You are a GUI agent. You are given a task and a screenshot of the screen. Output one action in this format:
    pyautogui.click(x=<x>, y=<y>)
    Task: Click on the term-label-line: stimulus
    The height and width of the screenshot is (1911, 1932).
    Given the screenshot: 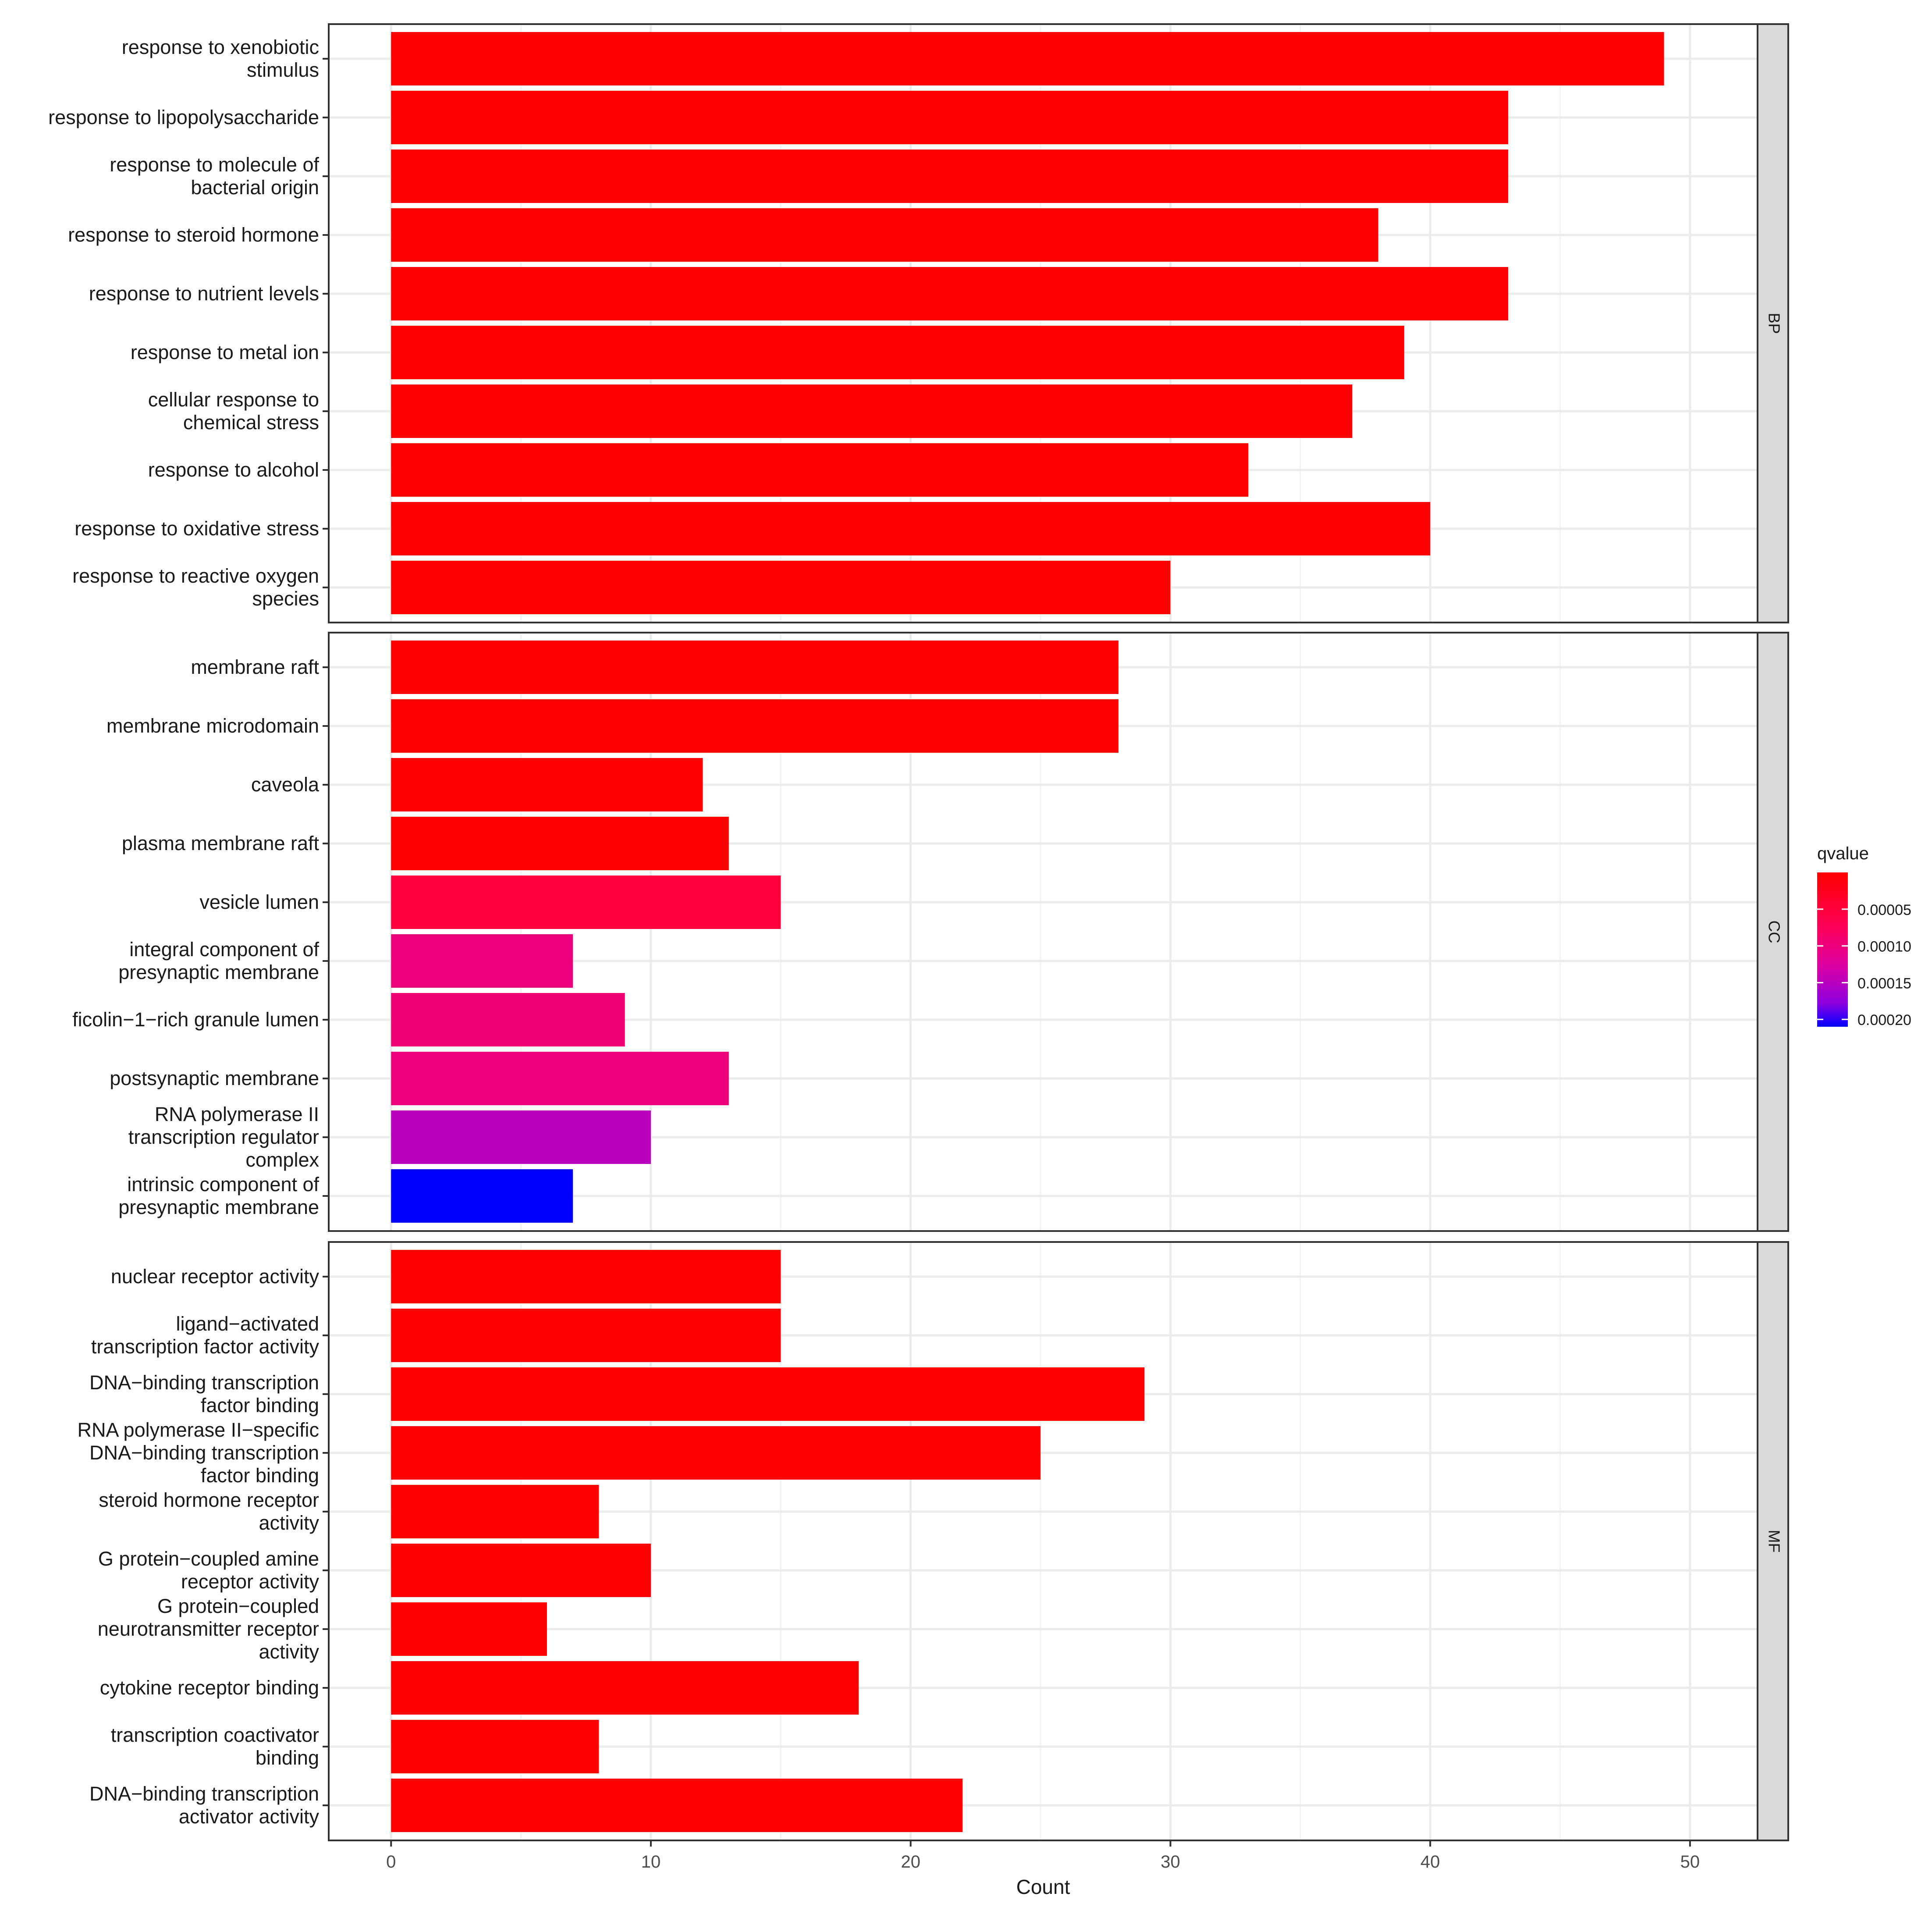 What is the action you would take?
    pyautogui.click(x=283, y=70)
    